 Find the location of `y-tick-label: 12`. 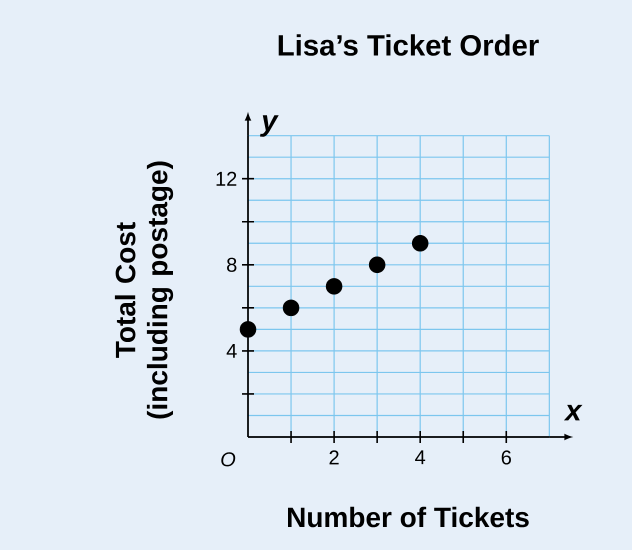

y-tick-label: 12 is located at coordinates (226, 179).